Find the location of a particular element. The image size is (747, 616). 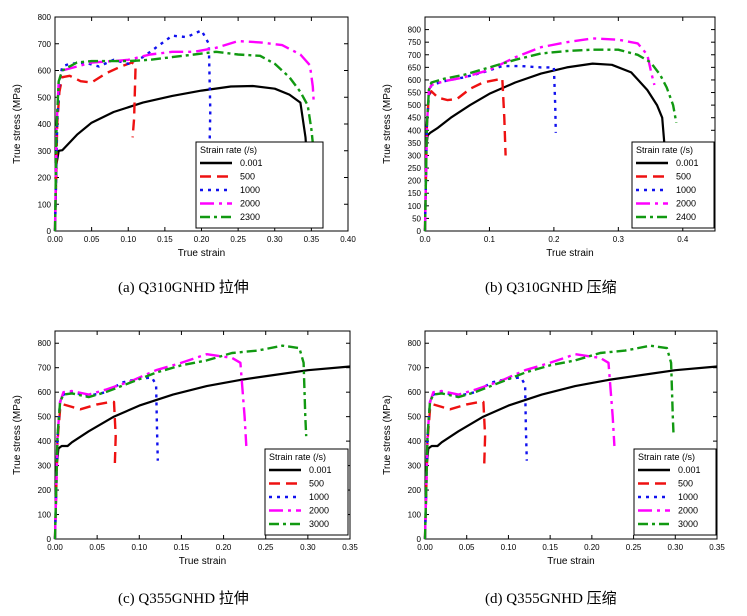

chart-d-ytick-label: 700 is located at coordinates (415, 368).